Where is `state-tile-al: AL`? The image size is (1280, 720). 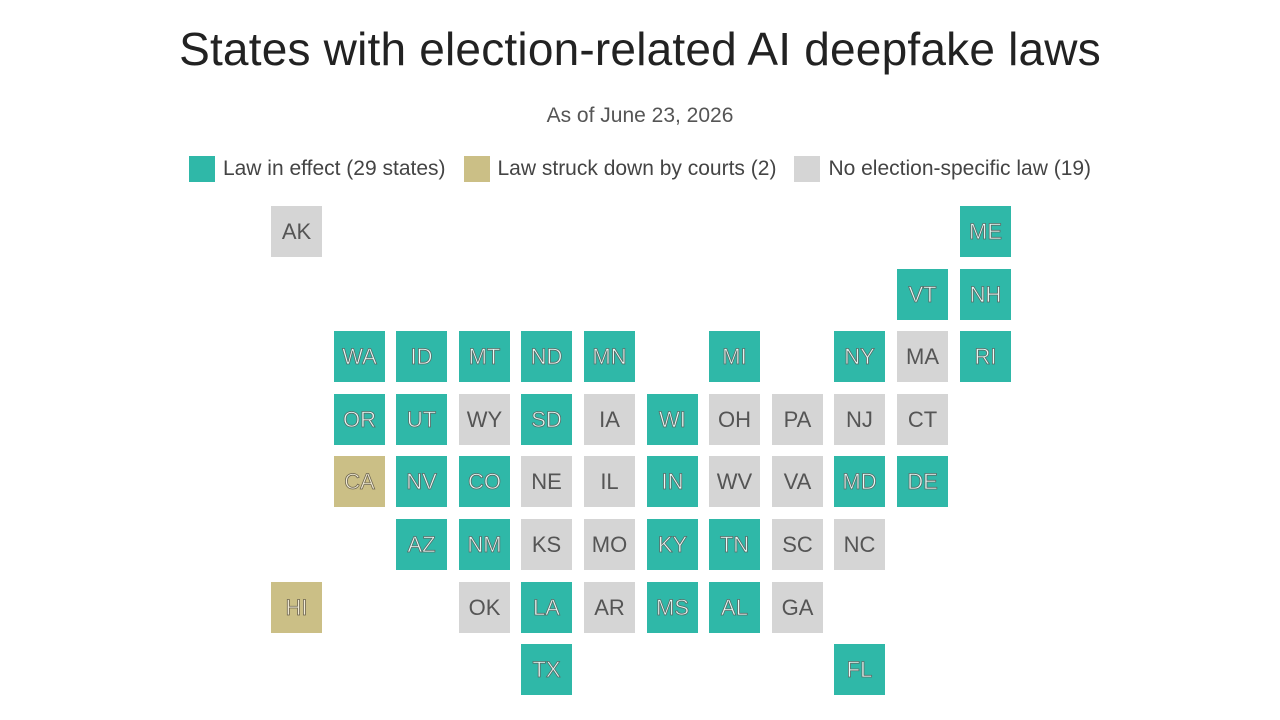
state-tile-al: AL is located at coordinates (734, 607).